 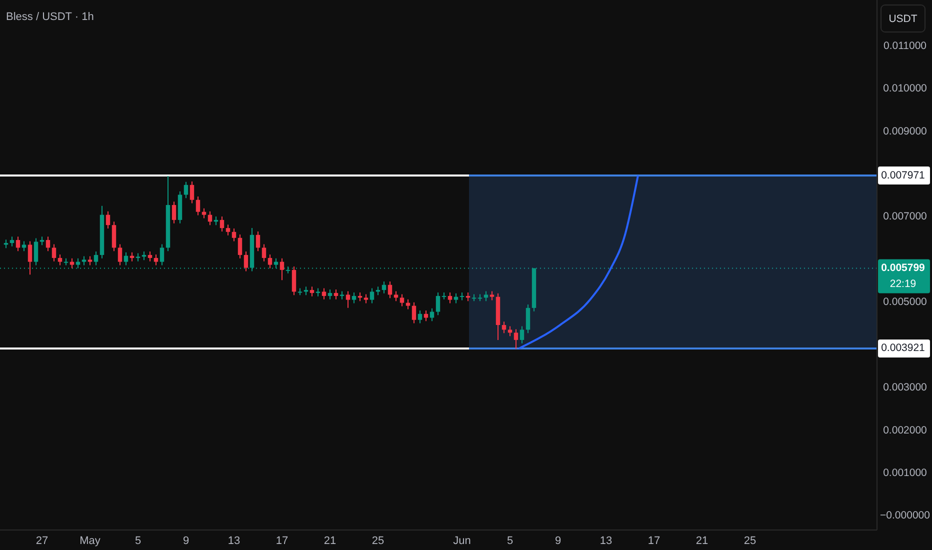 What do you see at coordinates (905, 46) in the screenshot?
I see `y-tick-label: 0.011000` at bounding box center [905, 46].